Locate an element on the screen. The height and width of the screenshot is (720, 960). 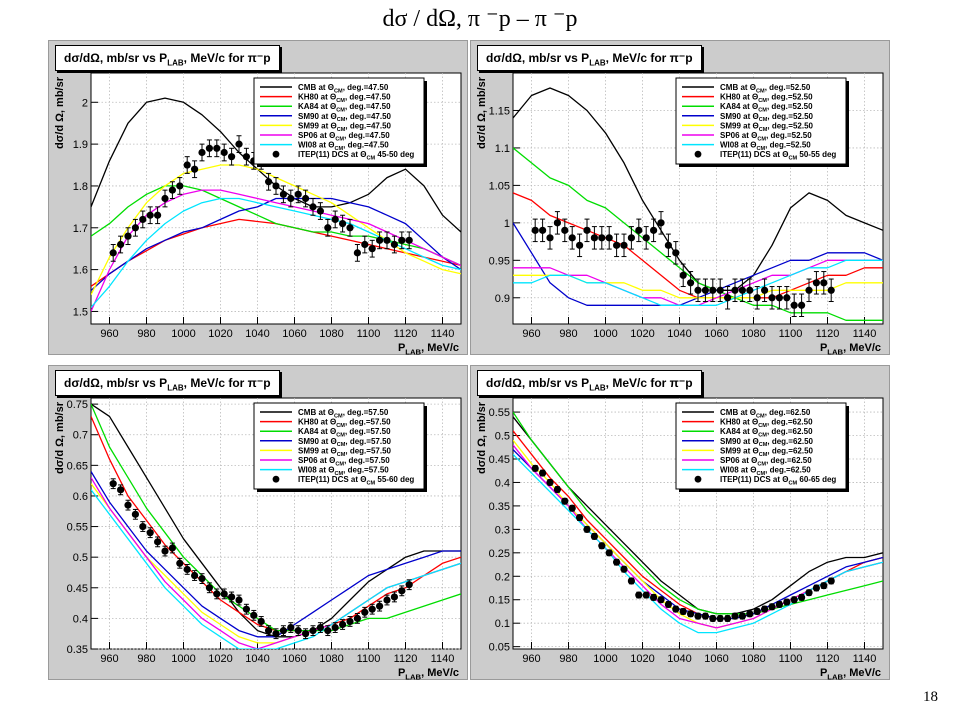
y-tick-label: 0.25 is located at coordinates (499, 554).